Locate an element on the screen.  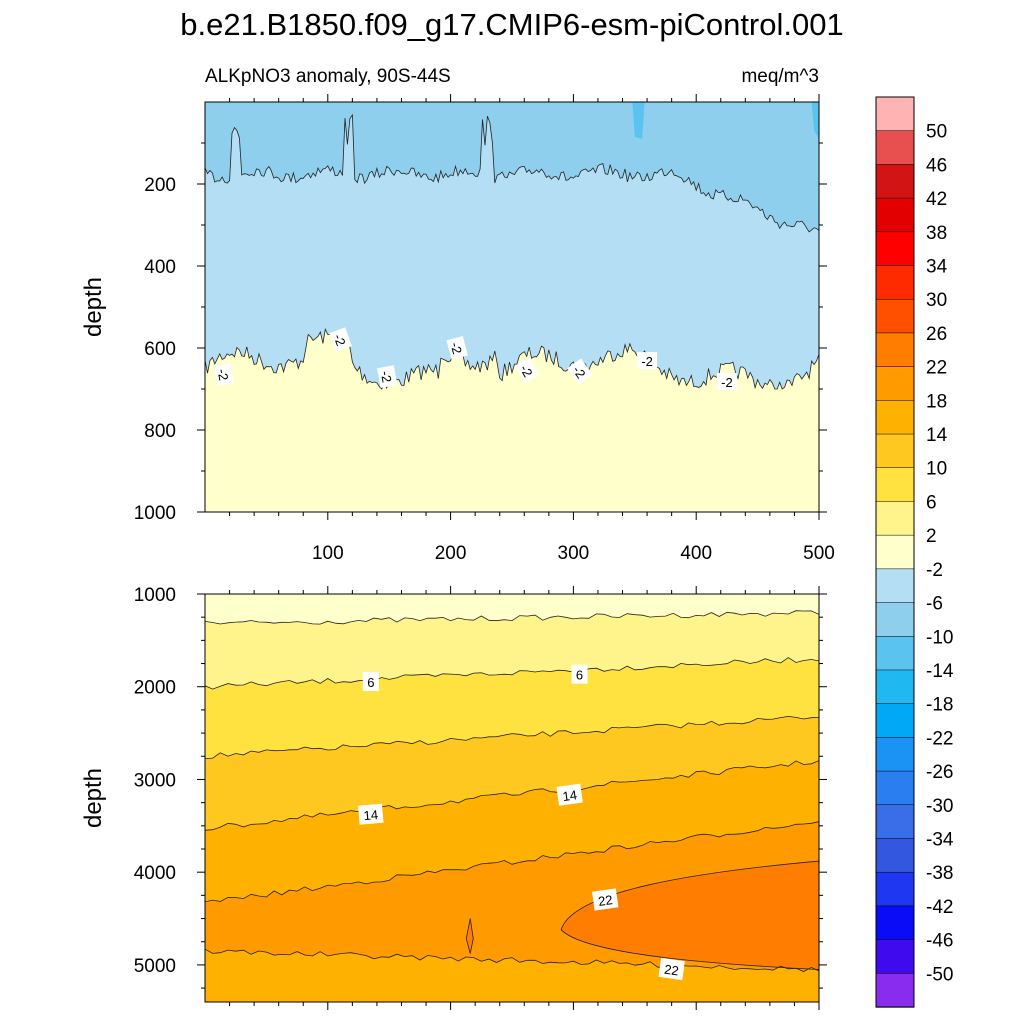
colorbar-label: -22 is located at coordinates (939, 738).